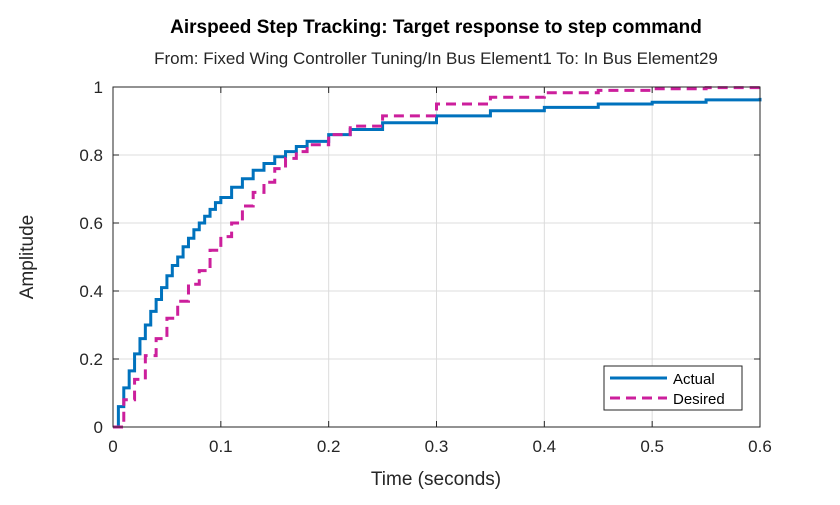 The height and width of the screenshot is (505, 840). I want to click on y-tick-label: 1, so click(98, 87).